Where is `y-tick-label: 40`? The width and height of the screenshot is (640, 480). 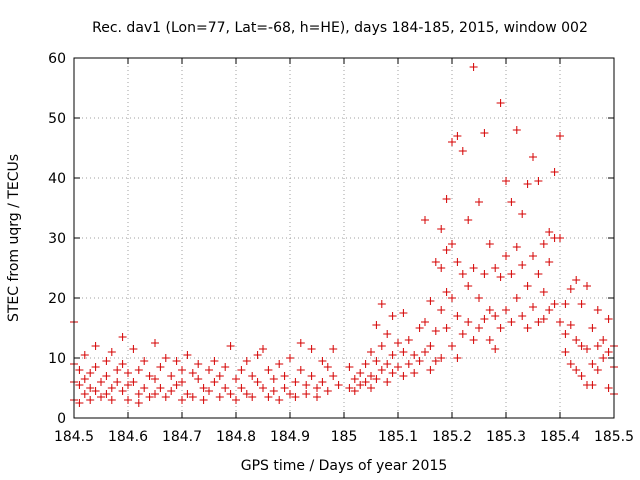 y-tick-label: 40 is located at coordinates (57, 179).